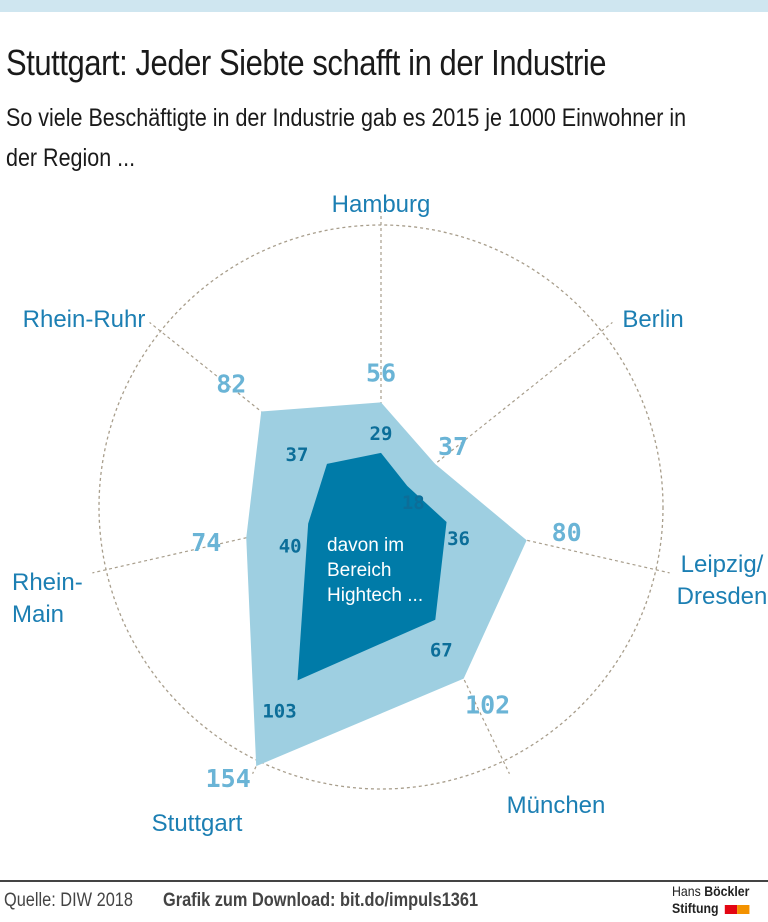 The height and width of the screenshot is (922, 768). I want to click on data-label-total-1: 37, so click(453, 446).